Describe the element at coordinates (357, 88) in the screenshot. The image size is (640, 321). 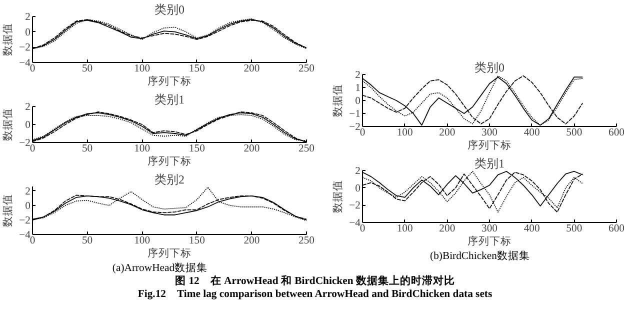
I see `y-tick-label: 1` at that location.